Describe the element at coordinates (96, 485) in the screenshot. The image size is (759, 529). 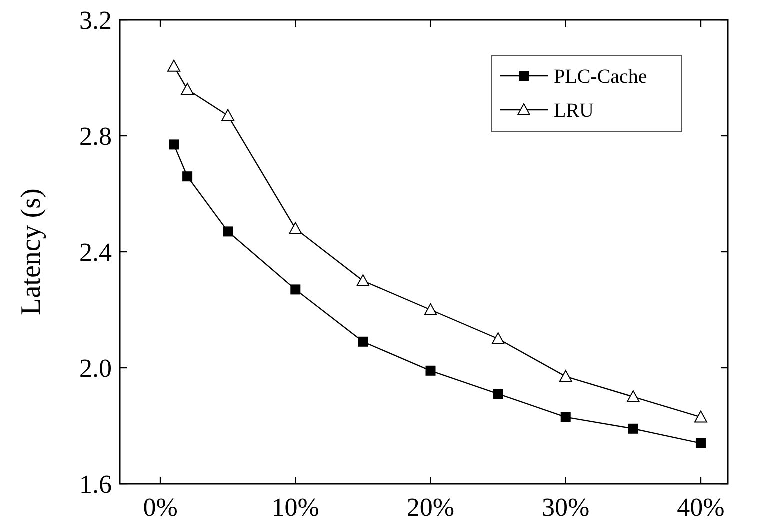
I see `y-tick-label: 1.6` at that location.